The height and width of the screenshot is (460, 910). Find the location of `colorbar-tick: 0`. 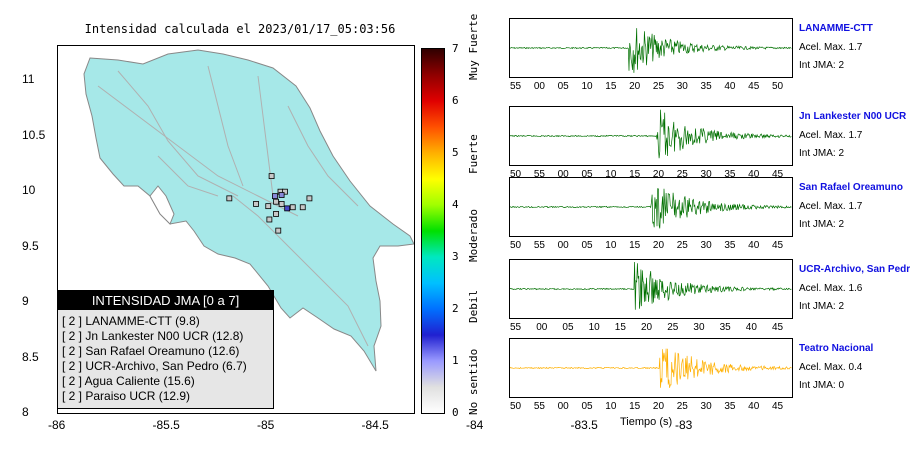

colorbar-tick: 0 is located at coordinates (455, 412).